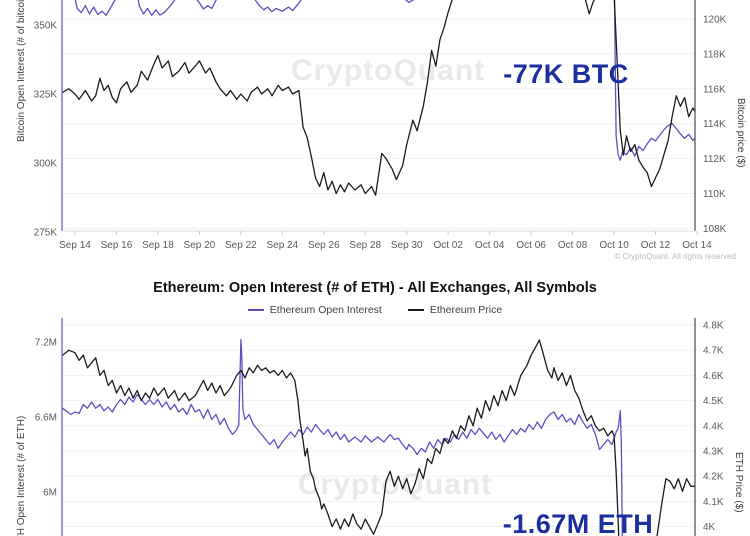  Describe the element at coordinates (715, 229) in the screenshot. I see `y-right-tick-label: 108K` at that location.